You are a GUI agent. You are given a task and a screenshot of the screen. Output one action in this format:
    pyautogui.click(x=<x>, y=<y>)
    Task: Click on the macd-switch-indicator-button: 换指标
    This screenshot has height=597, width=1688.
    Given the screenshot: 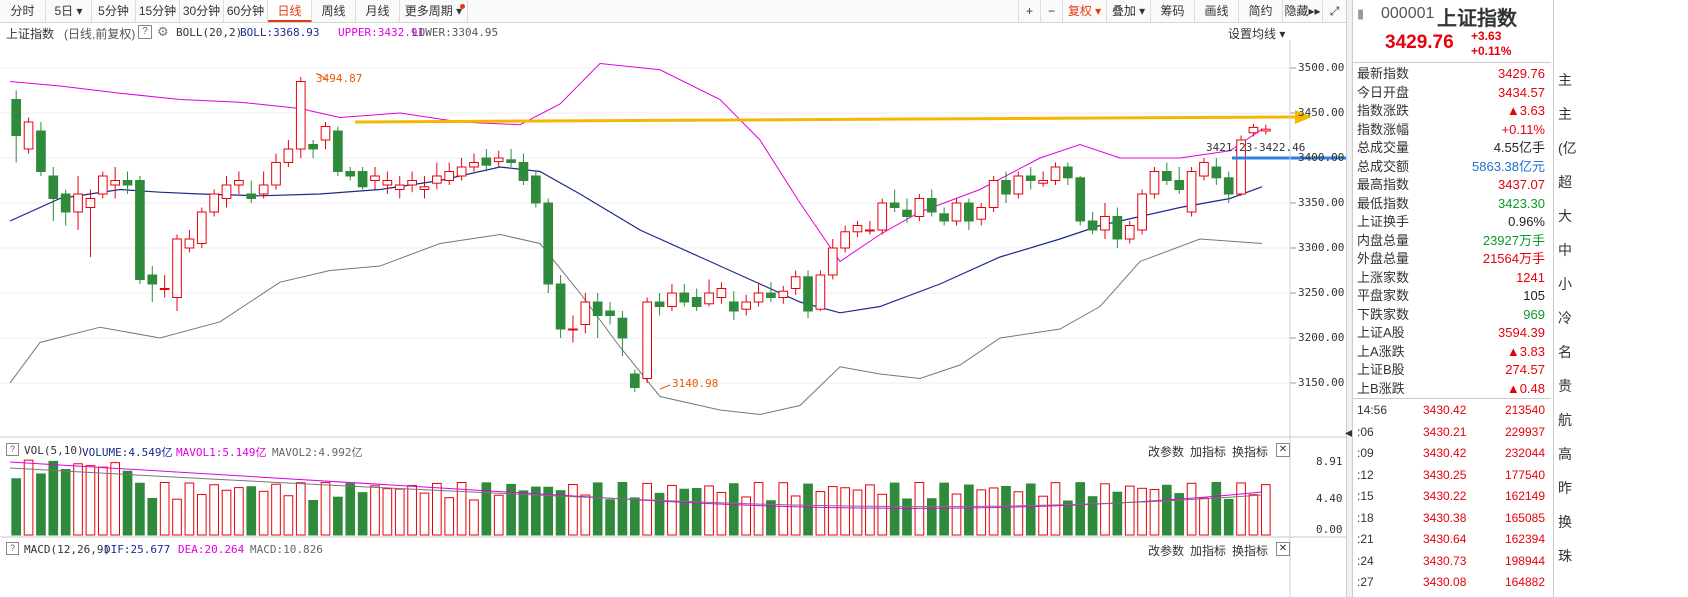 What is the action you would take?
    pyautogui.click(x=1250, y=551)
    